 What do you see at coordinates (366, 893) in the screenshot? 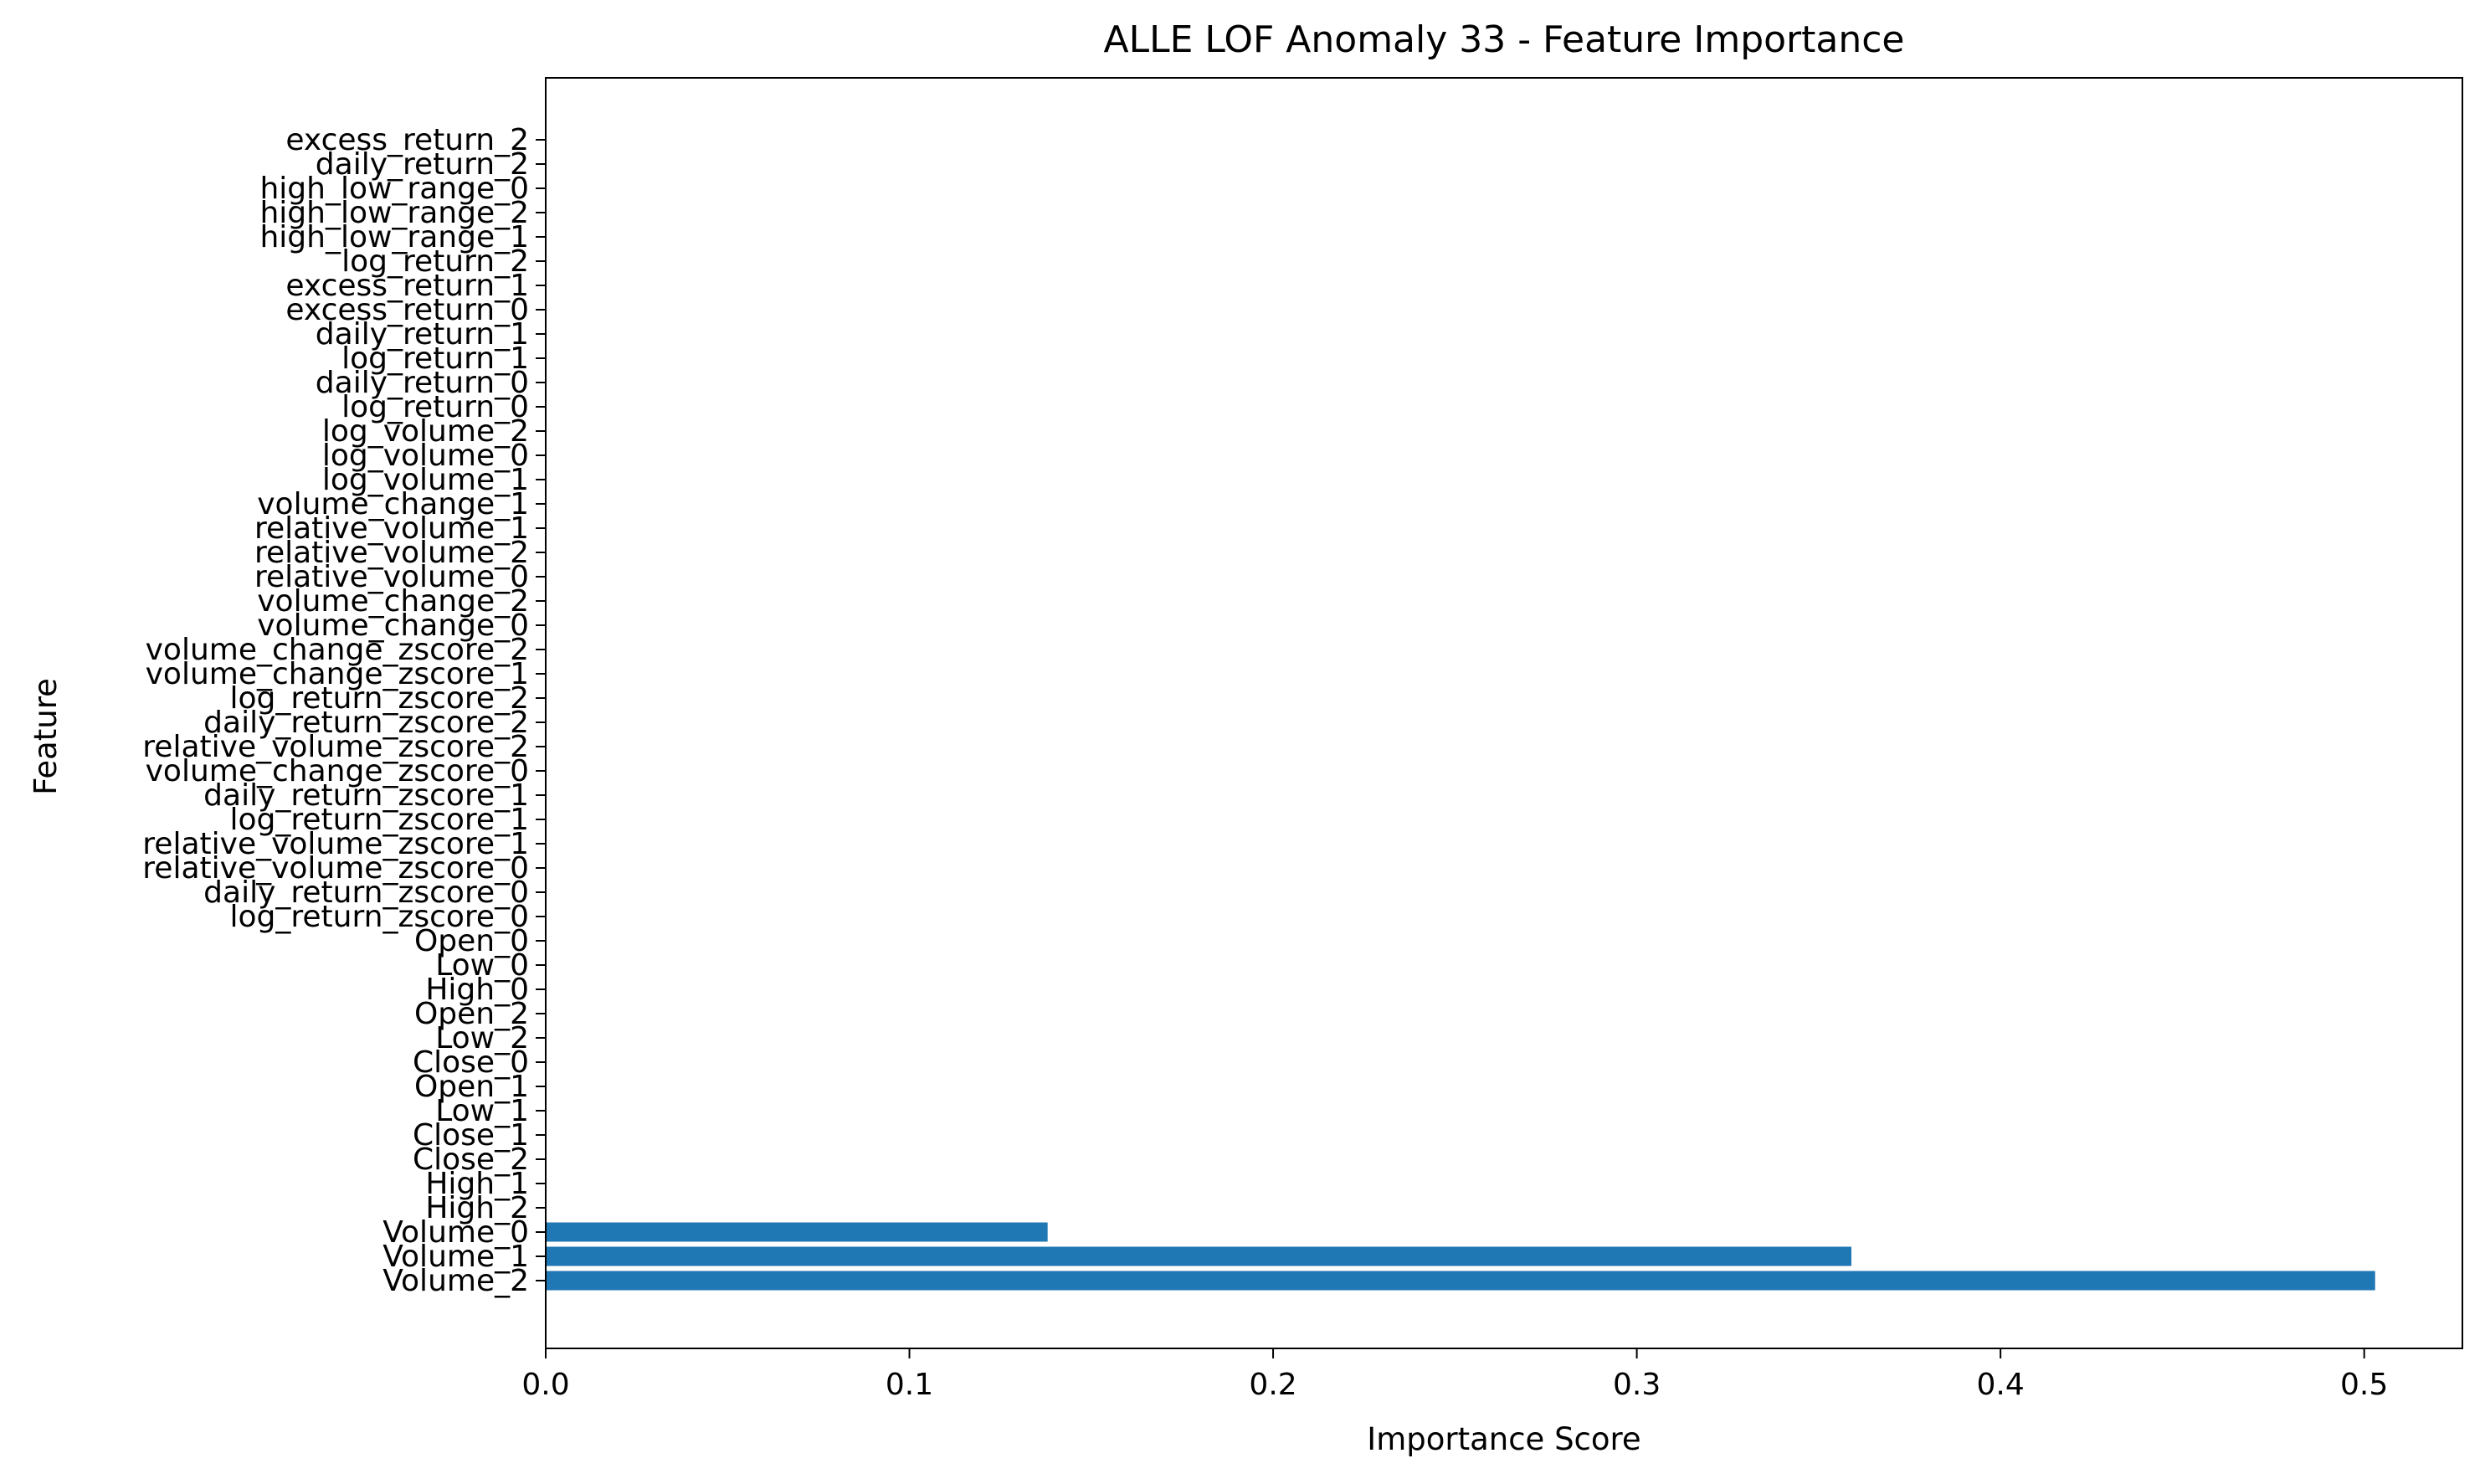
I see `y-tick-label: daily_return_zscore_0` at bounding box center [366, 893].